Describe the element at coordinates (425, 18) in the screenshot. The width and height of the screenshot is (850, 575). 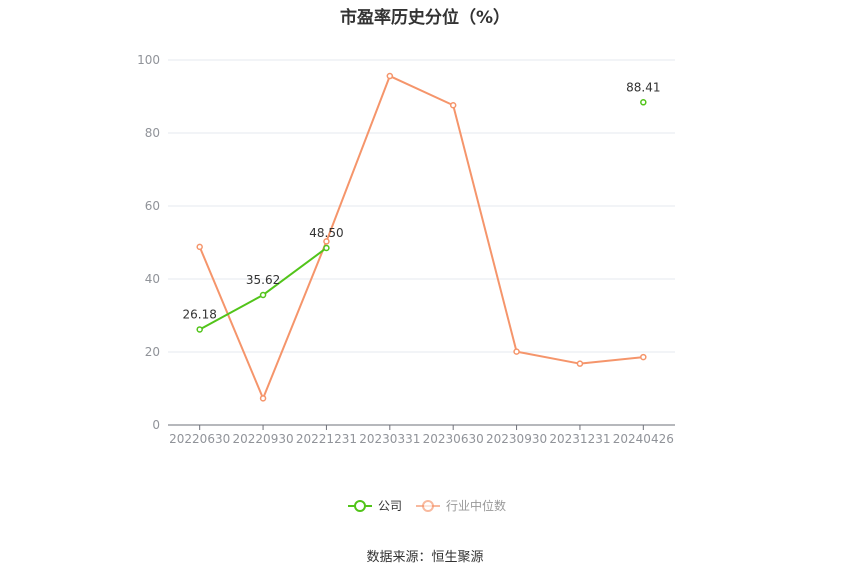
I see `chart-title: 市盈率历史分位（%）` at that location.